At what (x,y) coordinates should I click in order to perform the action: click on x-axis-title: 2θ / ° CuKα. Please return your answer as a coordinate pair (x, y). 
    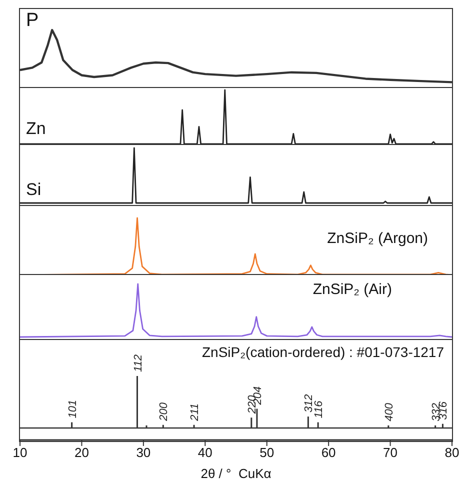
    Looking at the image, I should click on (236, 473).